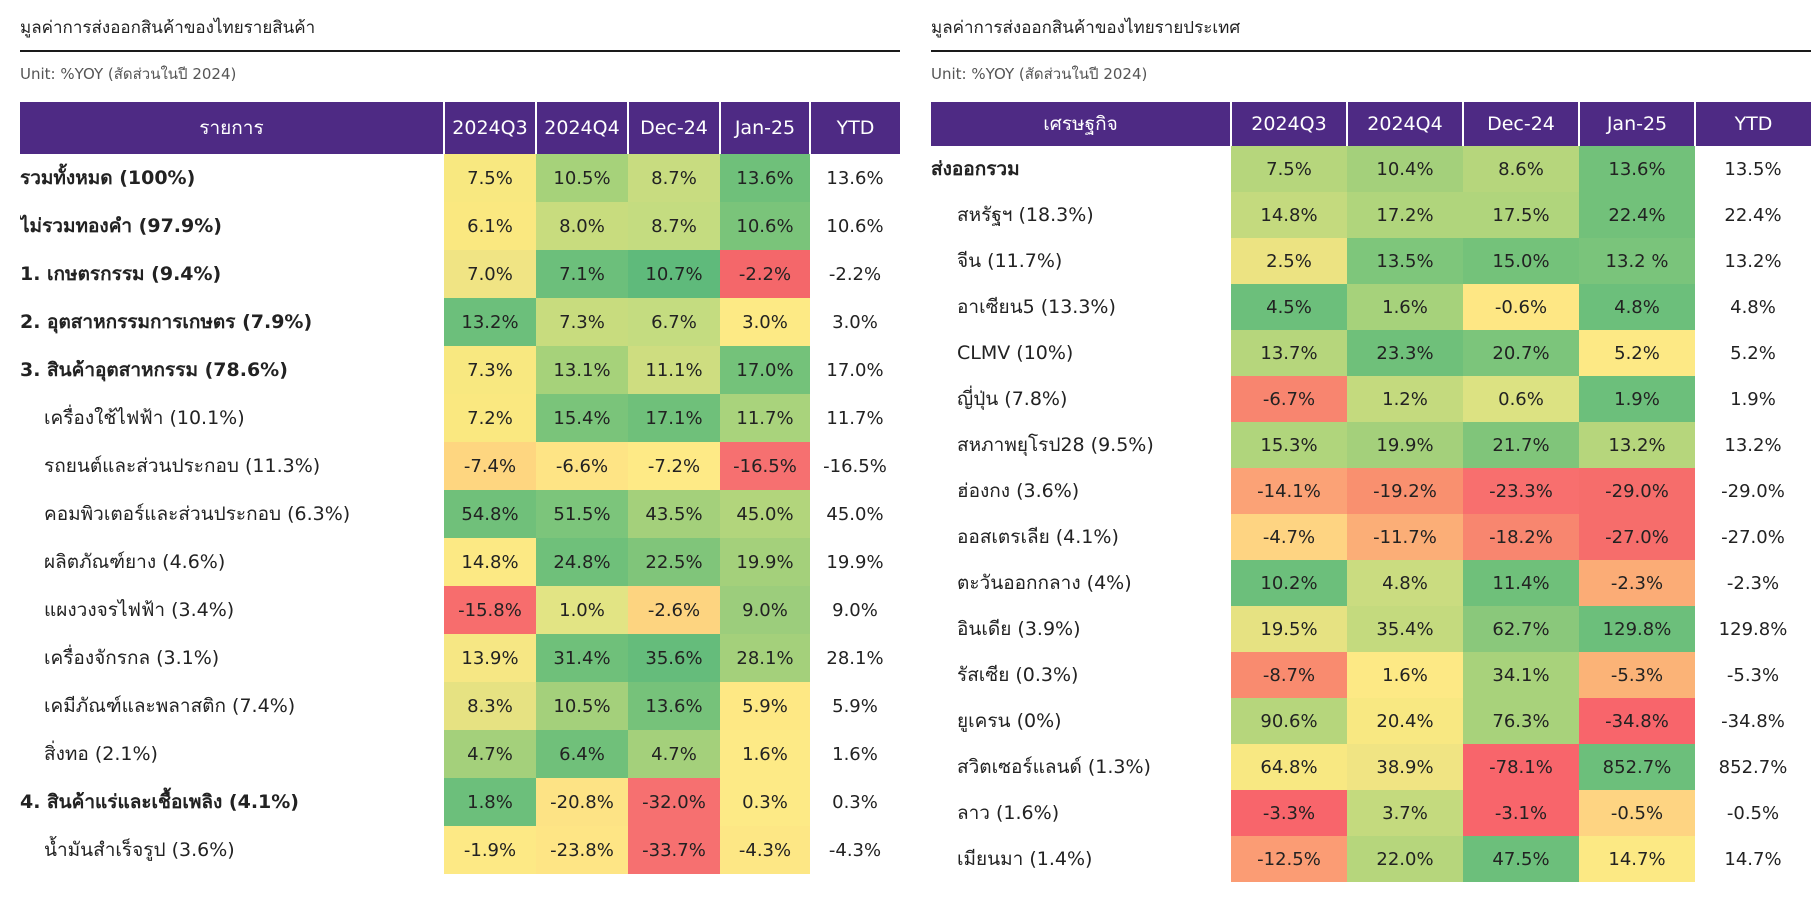  I want to click on heatmap-cell: 9.0%, so click(765, 610).